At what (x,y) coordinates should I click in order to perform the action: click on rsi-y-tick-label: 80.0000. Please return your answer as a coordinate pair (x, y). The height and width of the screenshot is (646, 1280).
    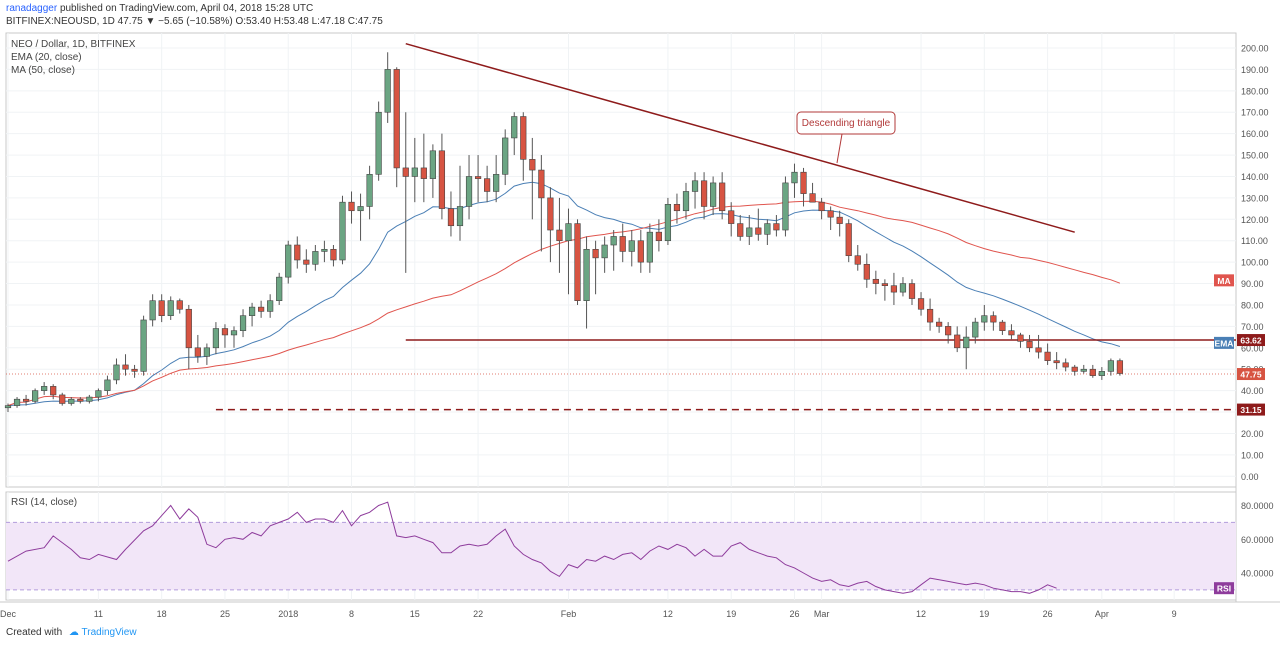
    Looking at the image, I should click on (1257, 506).